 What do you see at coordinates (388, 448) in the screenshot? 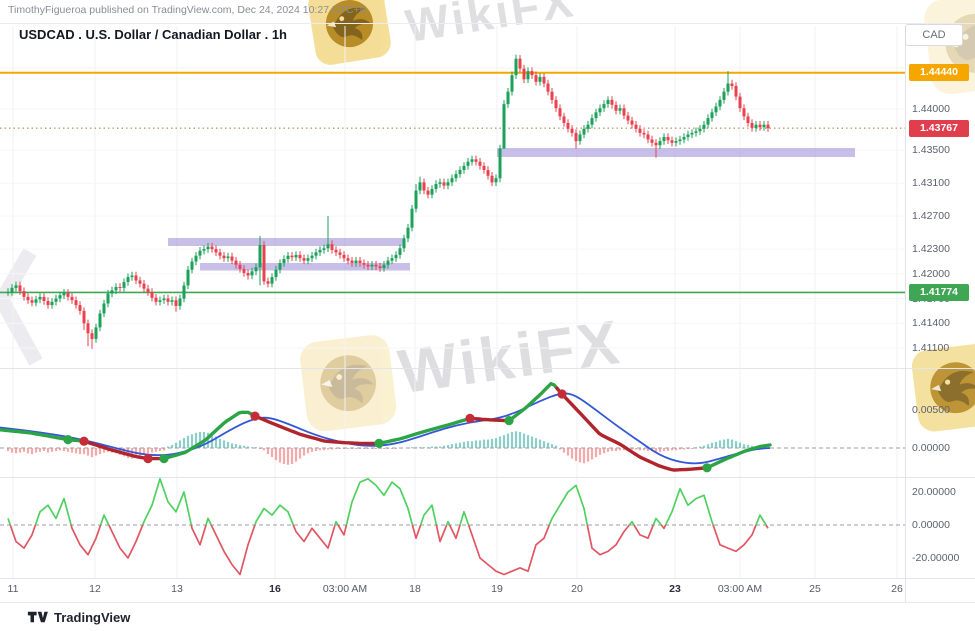
I see `macd-histogram` at bounding box center [388, 448].